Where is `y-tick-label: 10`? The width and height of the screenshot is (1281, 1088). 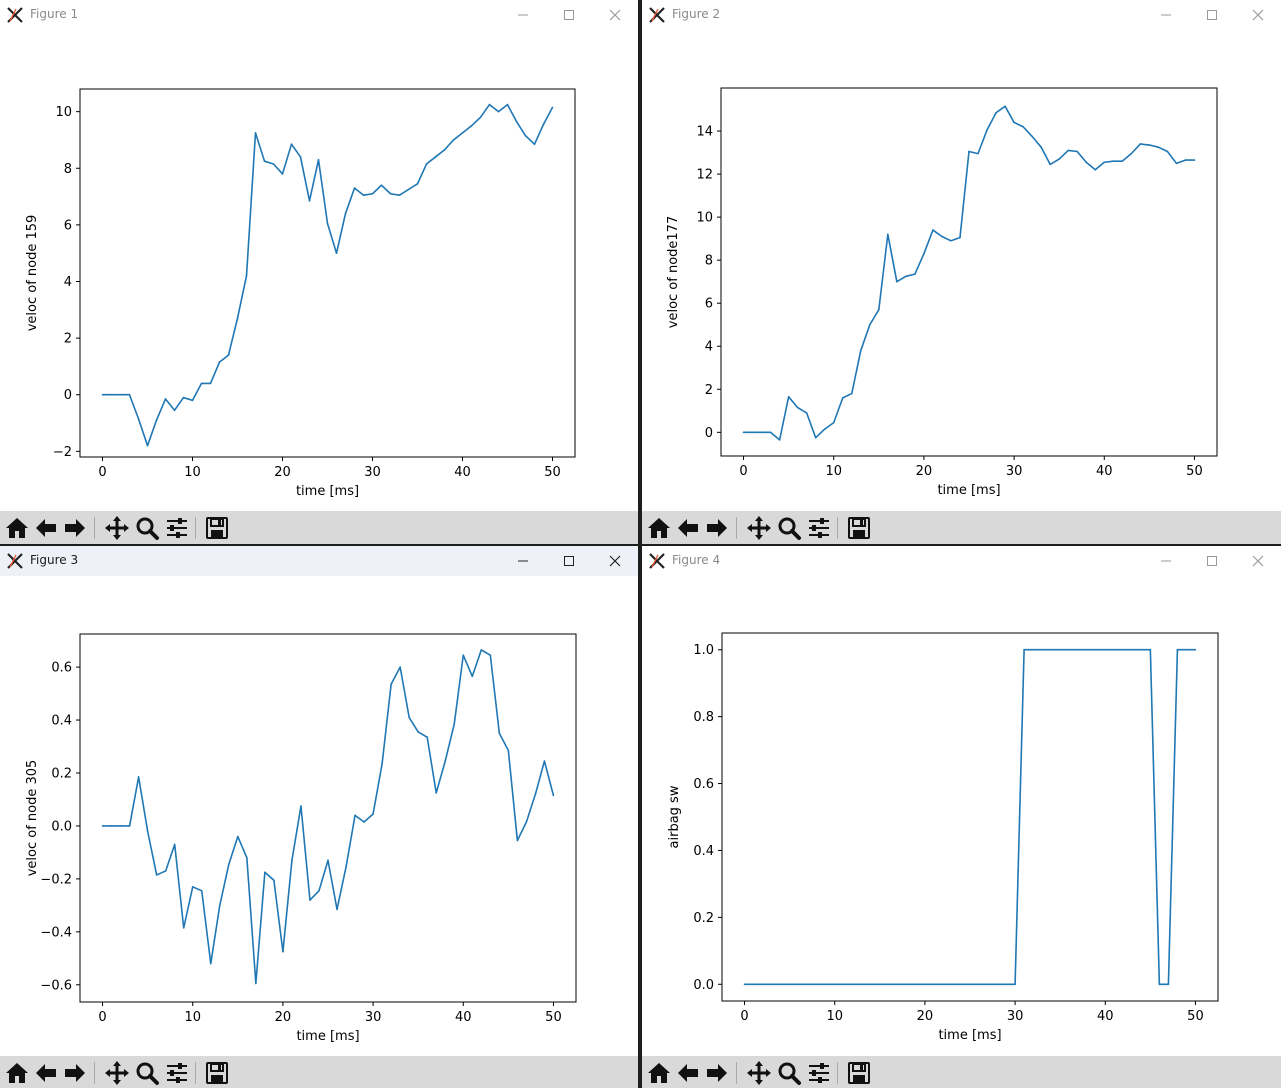
y-tick-label: 10 is located at coordinates (704, 218).